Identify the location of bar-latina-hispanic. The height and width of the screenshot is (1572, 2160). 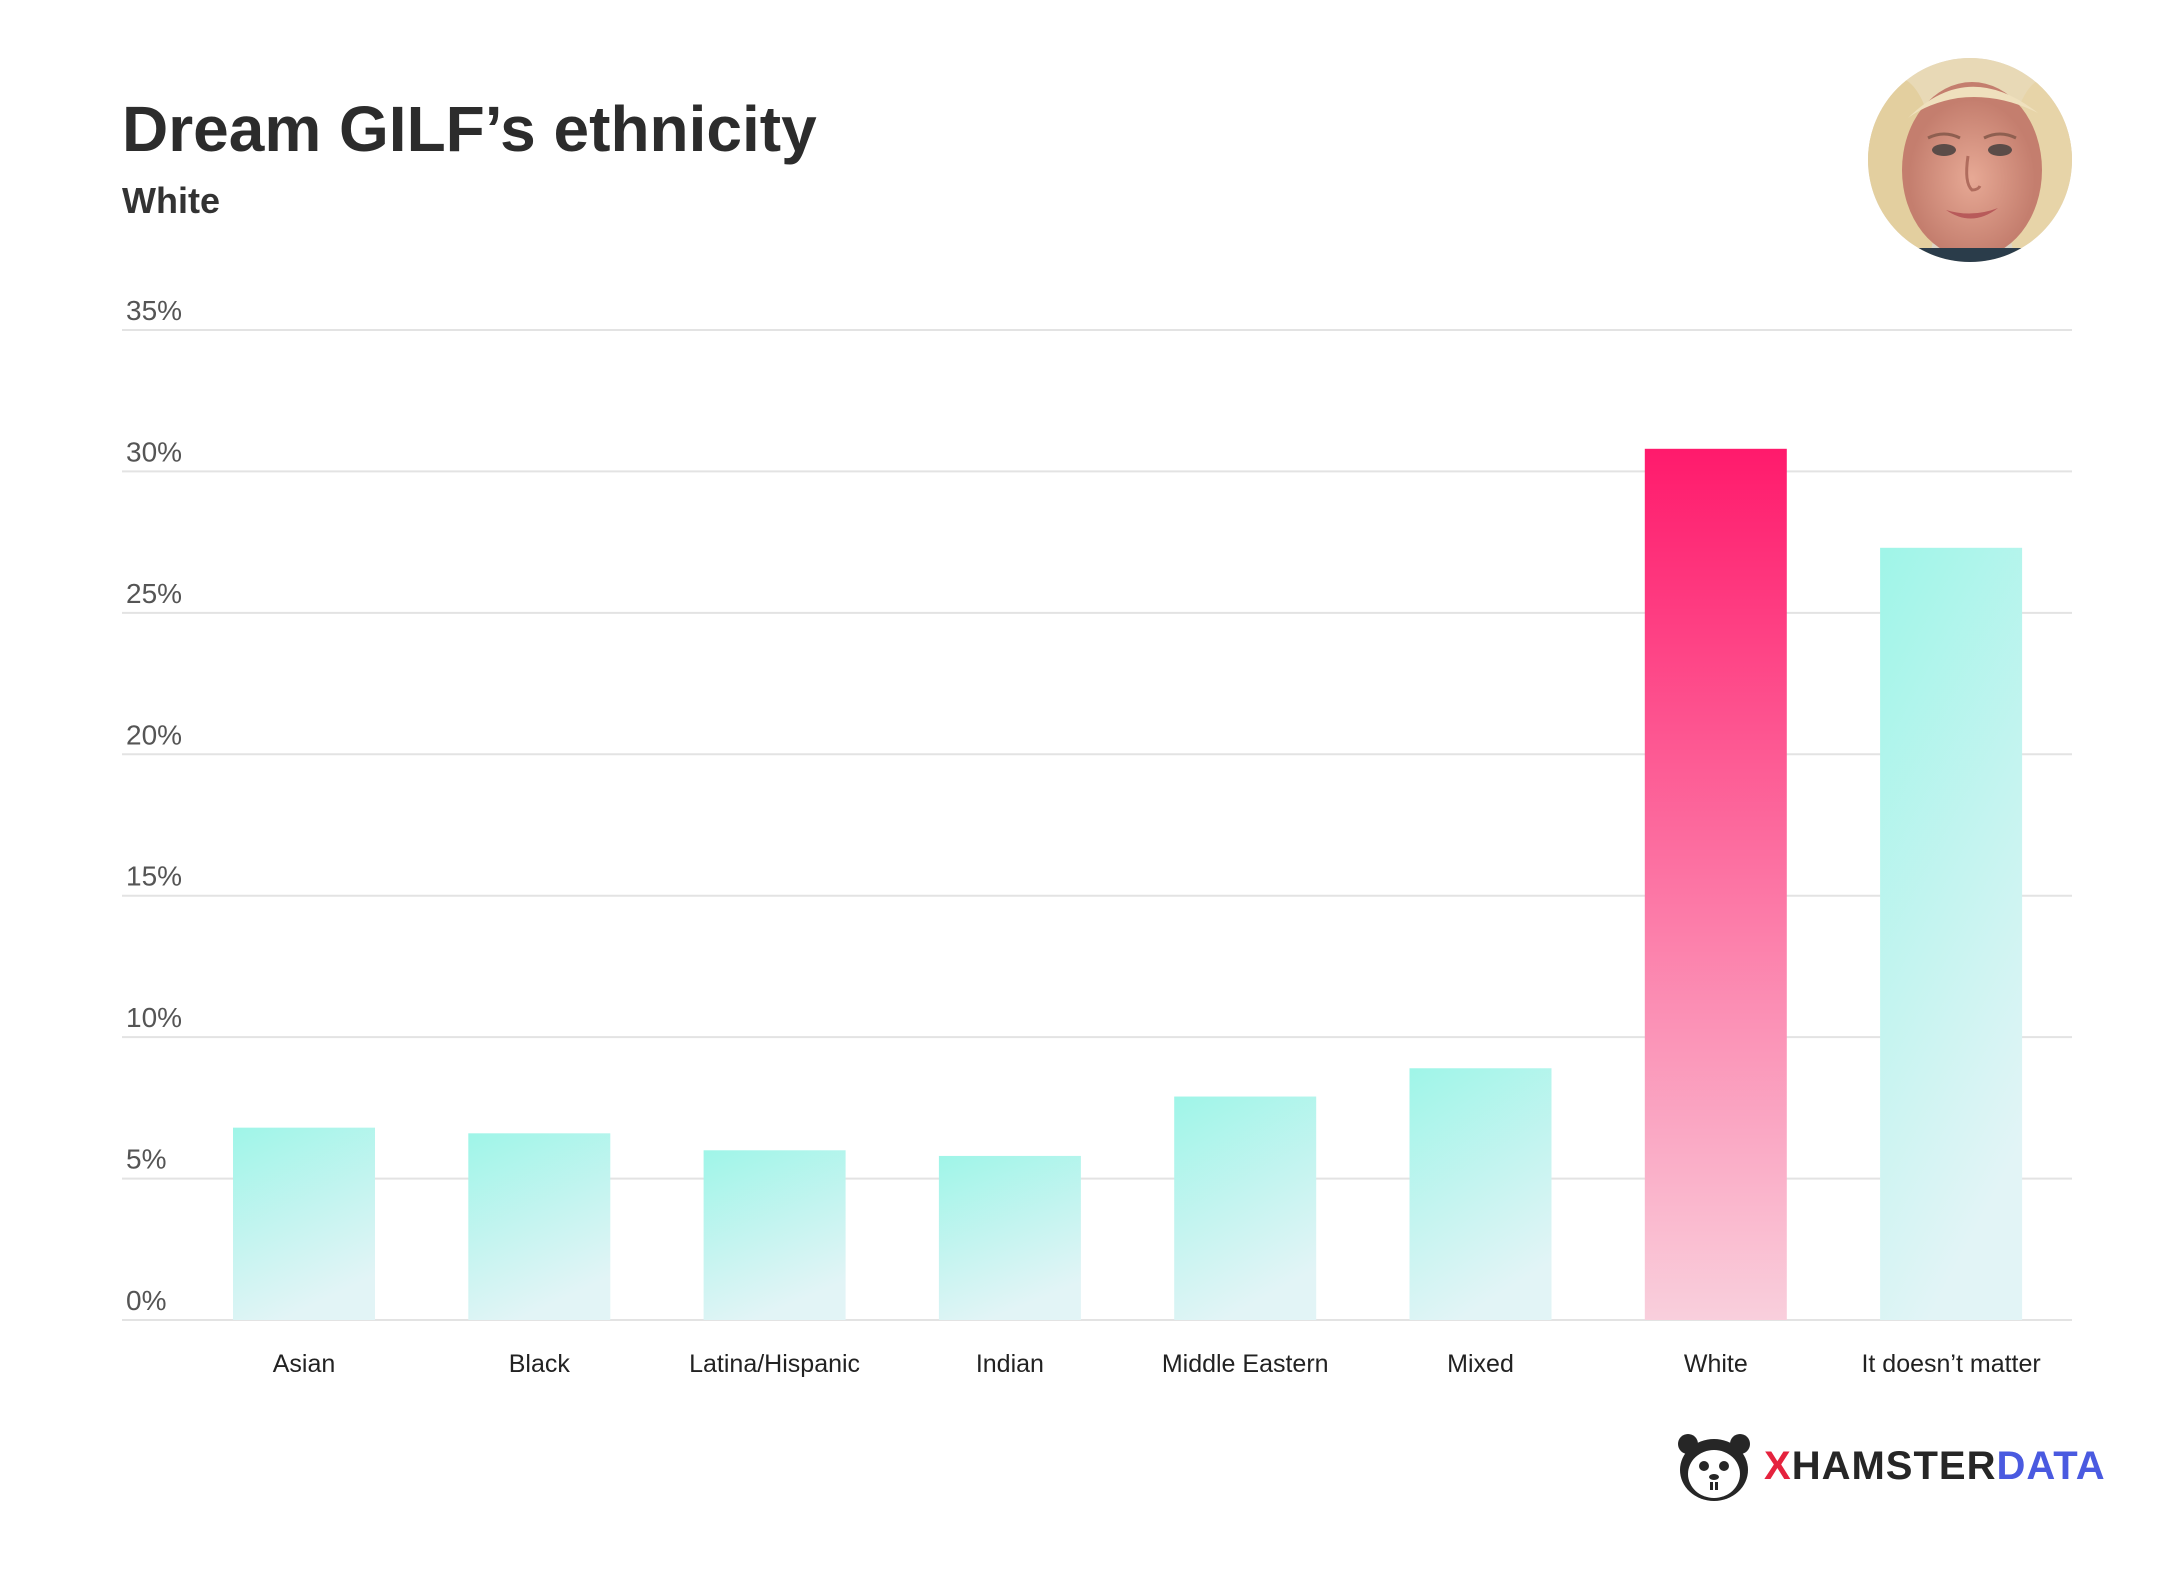
(774, 1235).